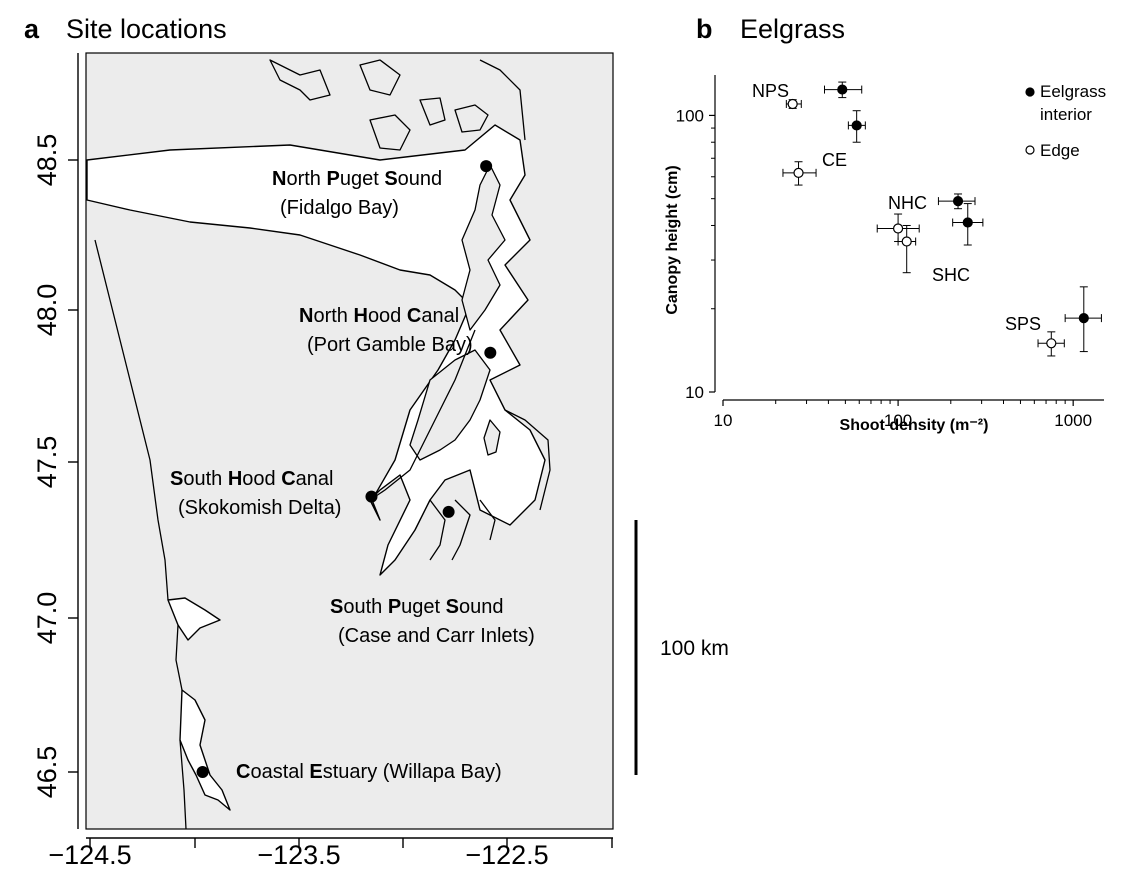 This screenshot has width=1131, height=870. What do you see at coordinates (471, 118) in the screenshot?
I see `fidalgo-island` at bounding box center [471, 118].